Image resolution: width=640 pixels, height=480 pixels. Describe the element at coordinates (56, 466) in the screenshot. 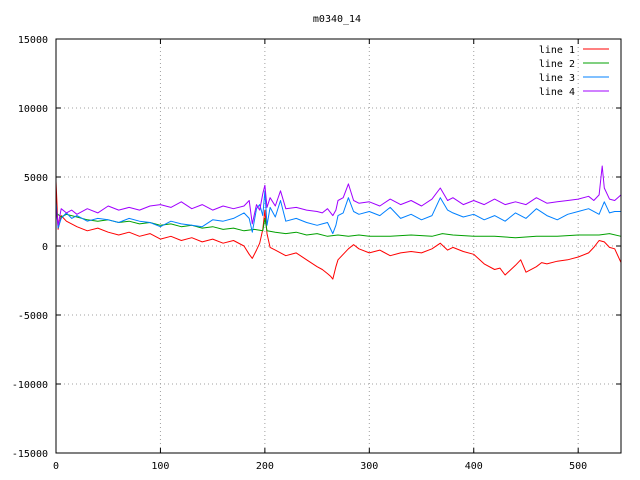

I see `x-tick-label: 0` at that location.